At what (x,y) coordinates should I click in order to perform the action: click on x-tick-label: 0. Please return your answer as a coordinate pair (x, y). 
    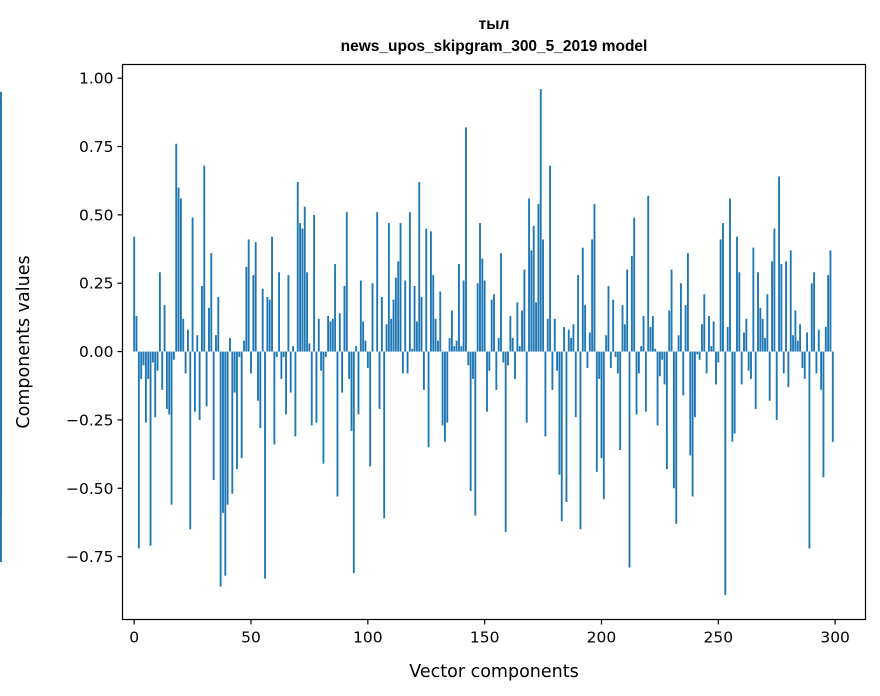
    Looking at the image, I should click on (134, 638).